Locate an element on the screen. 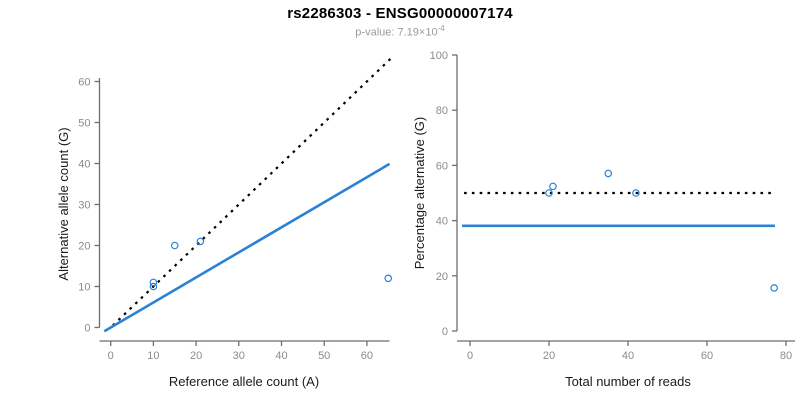 The width and height of the screenshot is (800, 400). right-x-tick-label: 0 is located at coordinates (470, 356).